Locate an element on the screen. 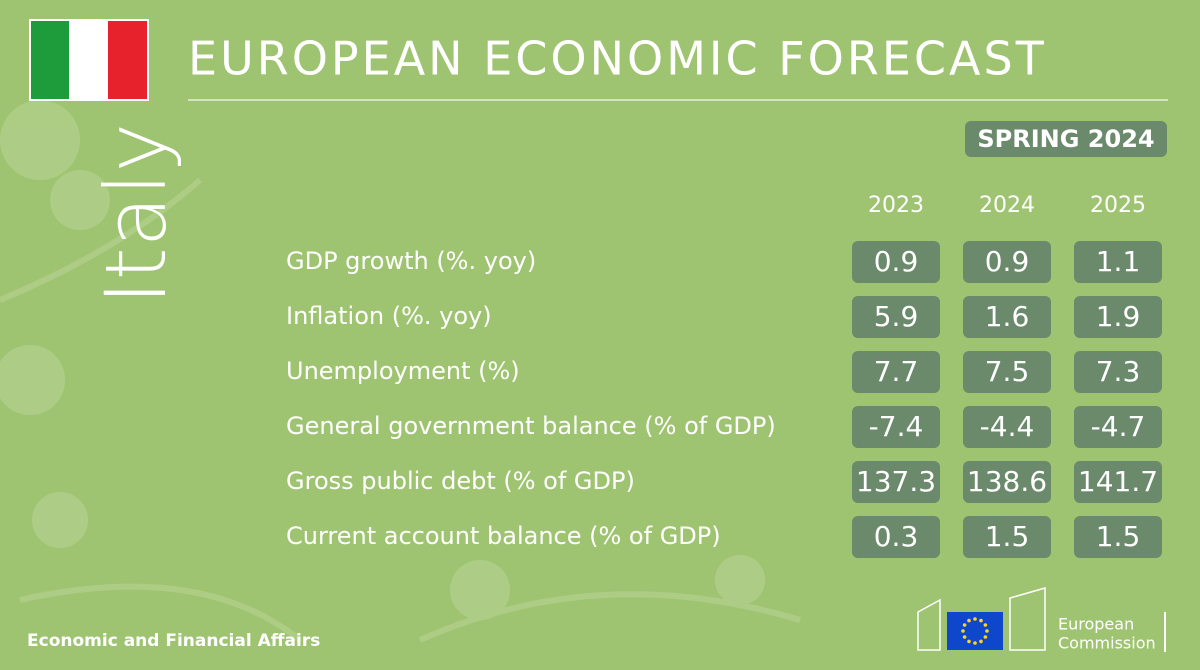 Image resolution: width=1200 pixels, height=670 pixels. value: 7.3 is located at coordinates (1118, 371).